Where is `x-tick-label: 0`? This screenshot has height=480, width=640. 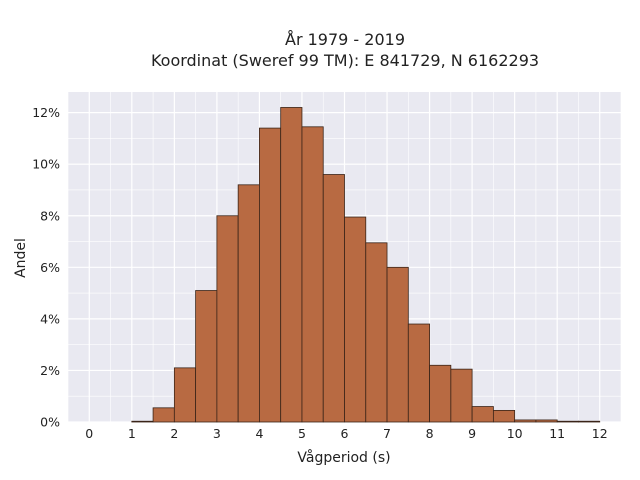 x-tick-label: 0 is located at coordinates (89, 433).